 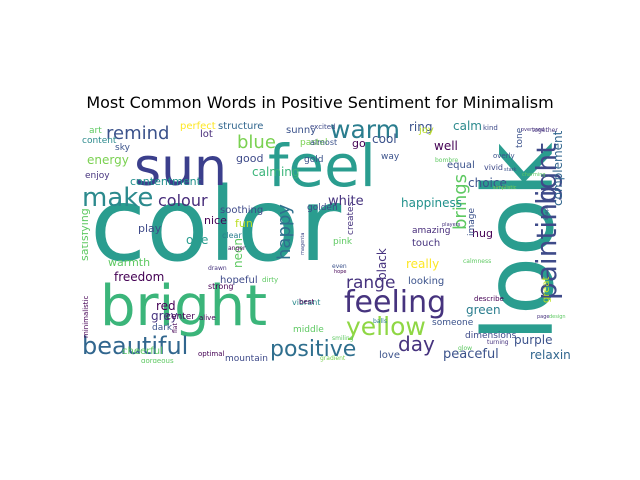 What do you see at coordinates (322, 166) in the screenshot?
I see `word-feel: feel` at bounding box center [322, 166].